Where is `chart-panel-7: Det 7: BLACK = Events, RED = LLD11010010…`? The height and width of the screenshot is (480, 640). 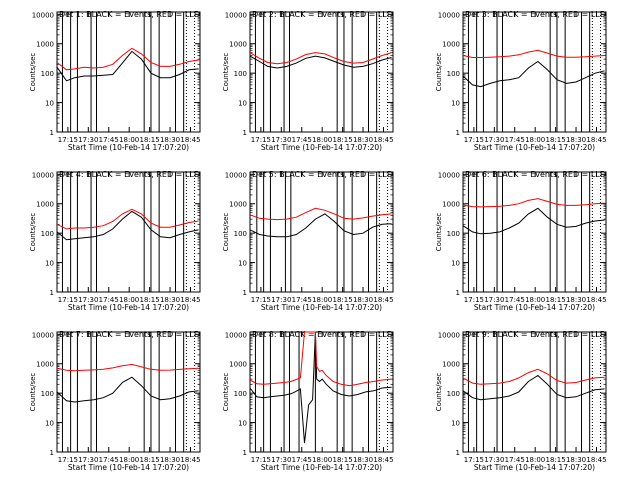
chart-panel-7: Det 7: BLACK = Events, RED = LLD11010010… is located at coordinates (115, 401).